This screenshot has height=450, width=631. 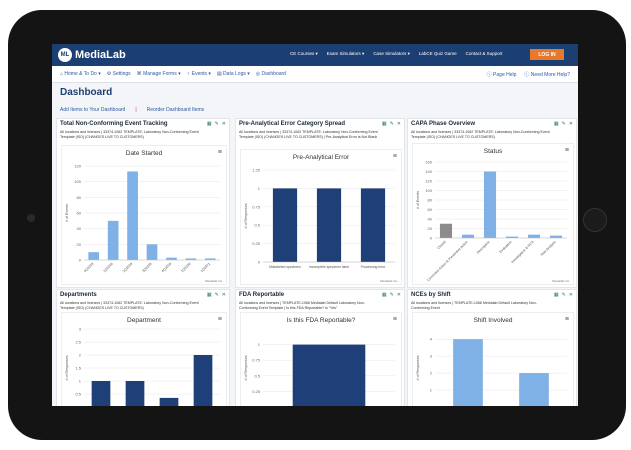 I want to click on x-tick-label: Corrective Action & Preventive Action, so click(x=447, y=261).